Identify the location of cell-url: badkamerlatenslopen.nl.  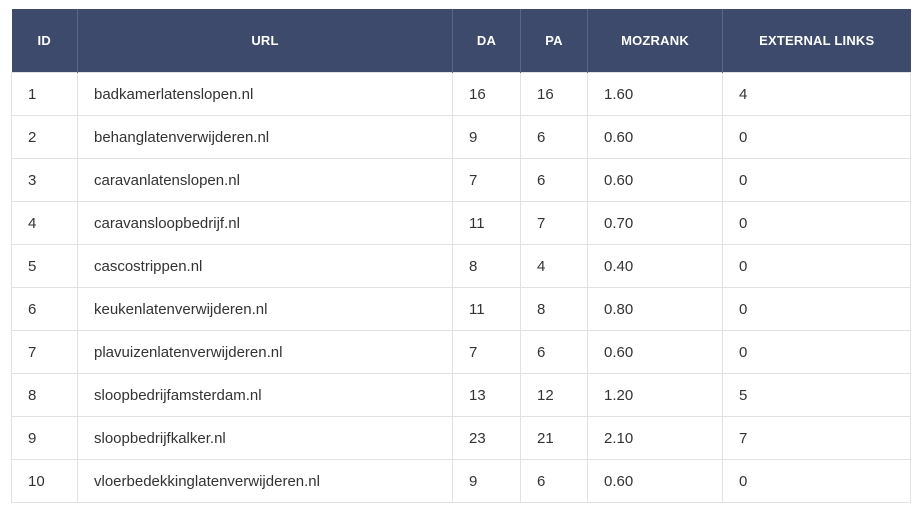
(265, 94).